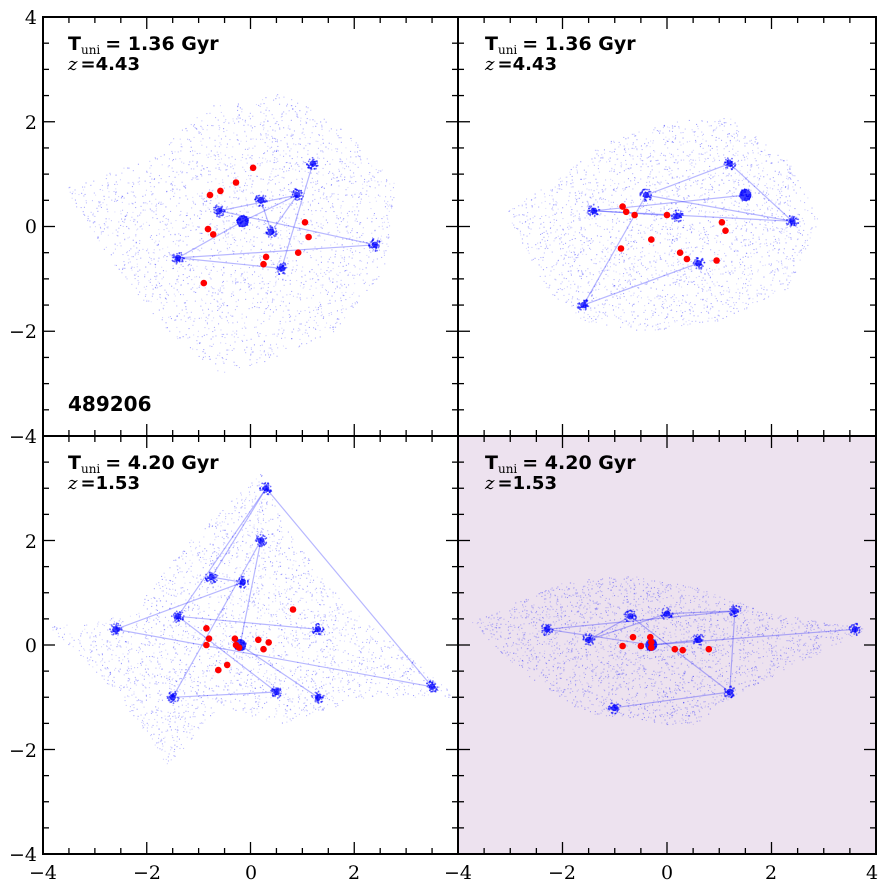 The height and width of the screenshot is (889, 889). What do you see at coordinates (217, 216) in the screenshot?
I see `clump-particle` at bounding box center [217, 216].